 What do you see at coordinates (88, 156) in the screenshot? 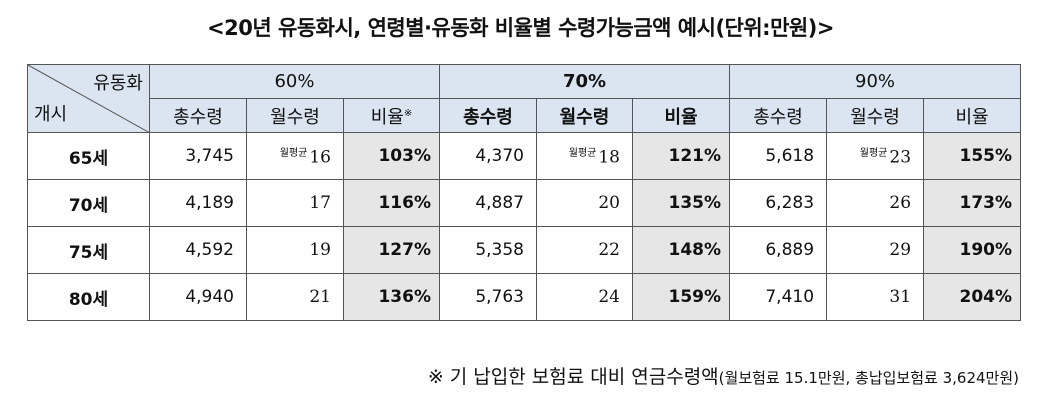
I see `age-cell: 65세` at bounding box center [88, 156].